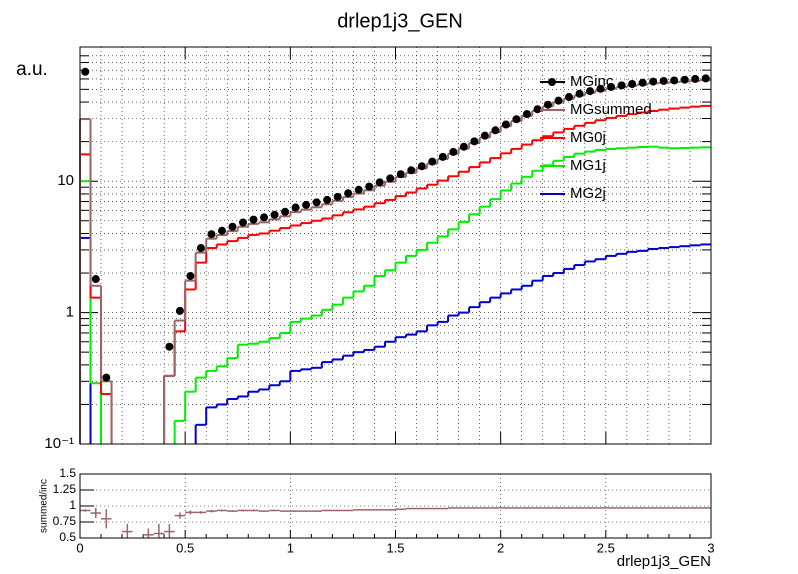 This screenshot has width=798, height=574. I want to click on plot-frame, so click(395, 506).